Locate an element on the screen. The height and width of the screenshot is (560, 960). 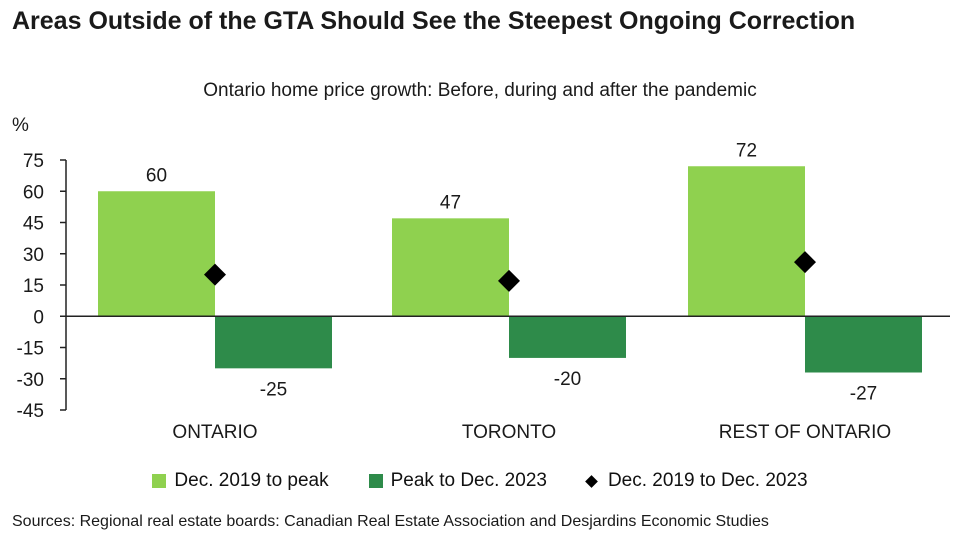
y-tick-label: -15 is located at coordinates (30, 349).